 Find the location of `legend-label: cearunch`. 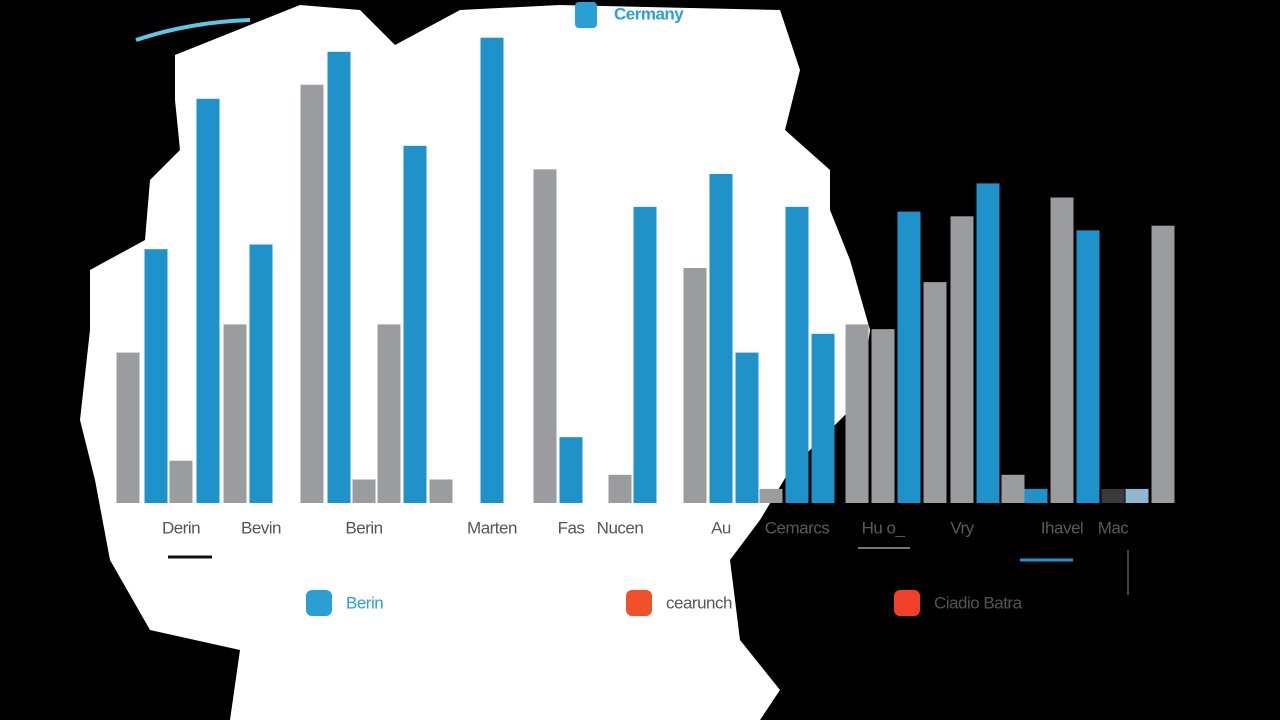

legend-label: cearunch is located at coordinates (699, 602).